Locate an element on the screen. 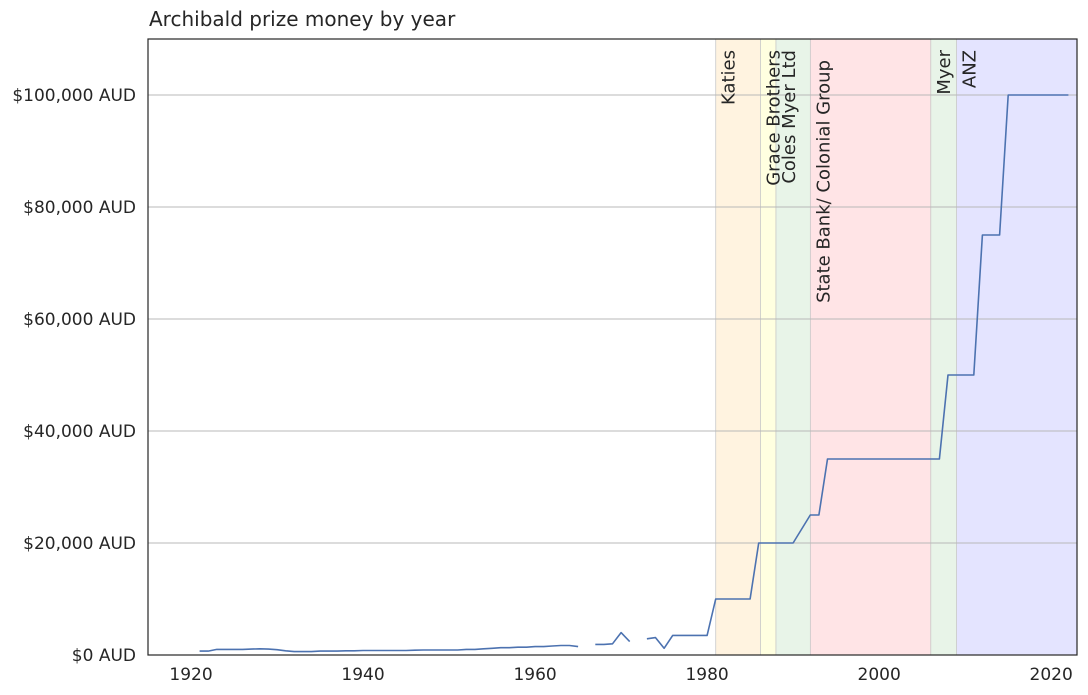 The image size is (1088, 695). x-tick-label: 1960 is located at coordinates (534, 675).